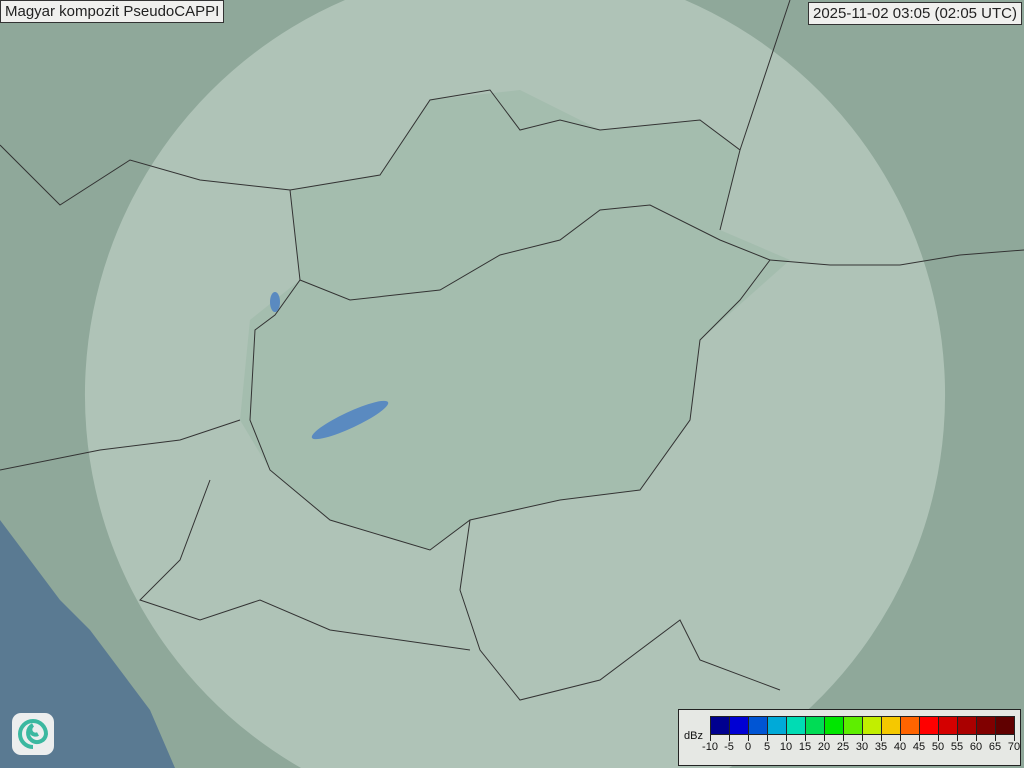 The image size is (1024, 768). Describe the element at coordinates (33, 734) in the screenshot. I see `swirl-logo-icon` at that location.